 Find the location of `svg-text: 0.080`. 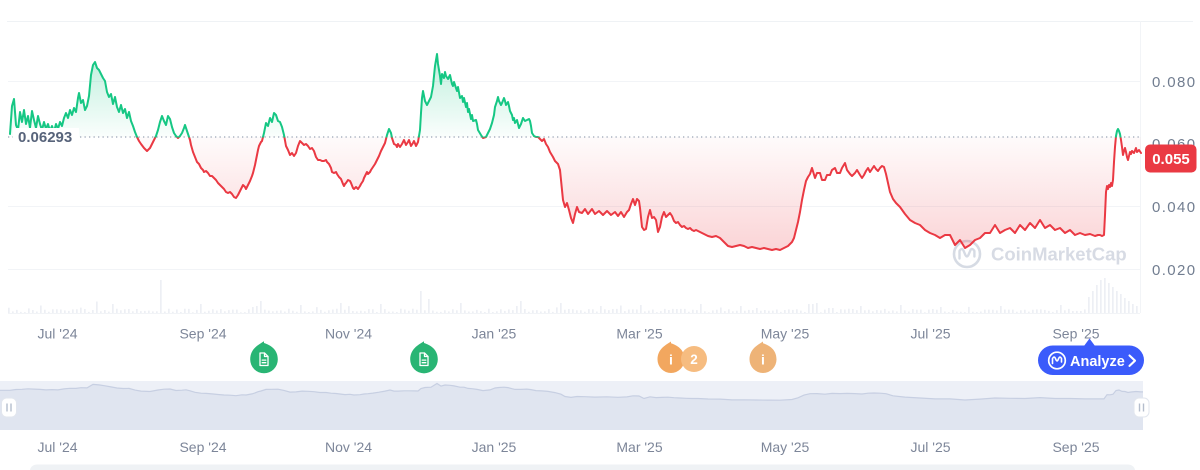

svg-text: 0.080 is located at coordinates (1174, 82).